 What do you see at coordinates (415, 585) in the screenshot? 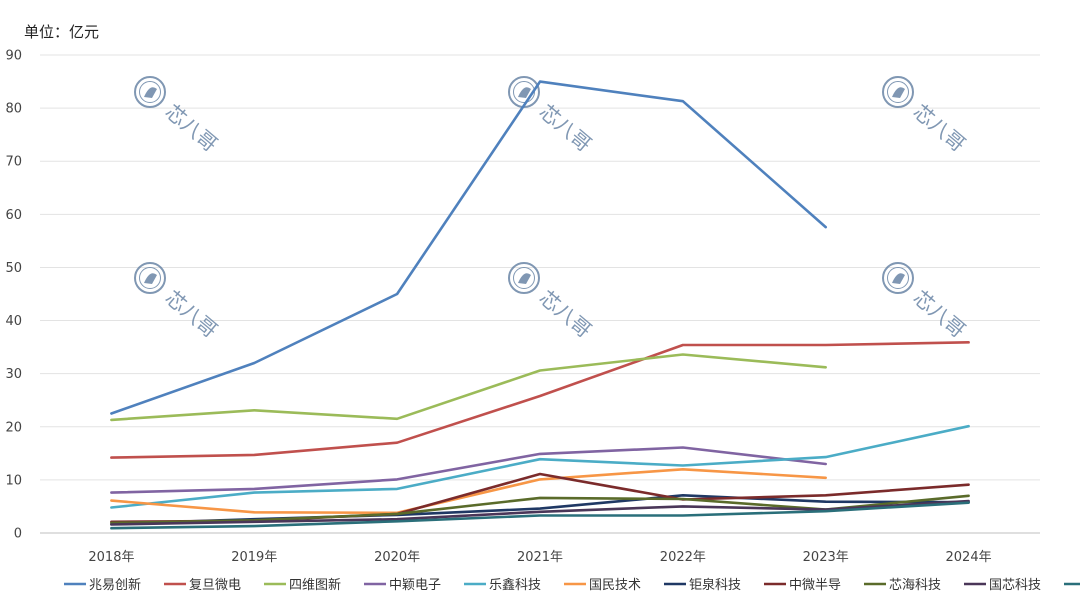
I see `legend-label: 中颖电子` at bounding box center [415, 585].